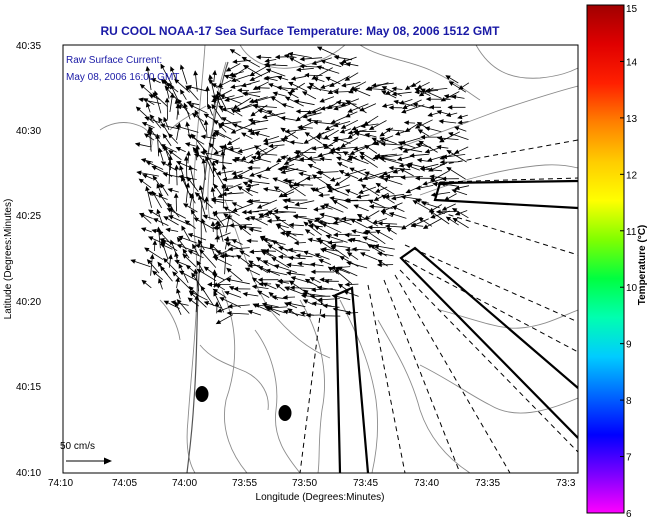 This screenshot has width=651, height=519. I want to click on colorbar-tick-label: 14, so click(632, 62).